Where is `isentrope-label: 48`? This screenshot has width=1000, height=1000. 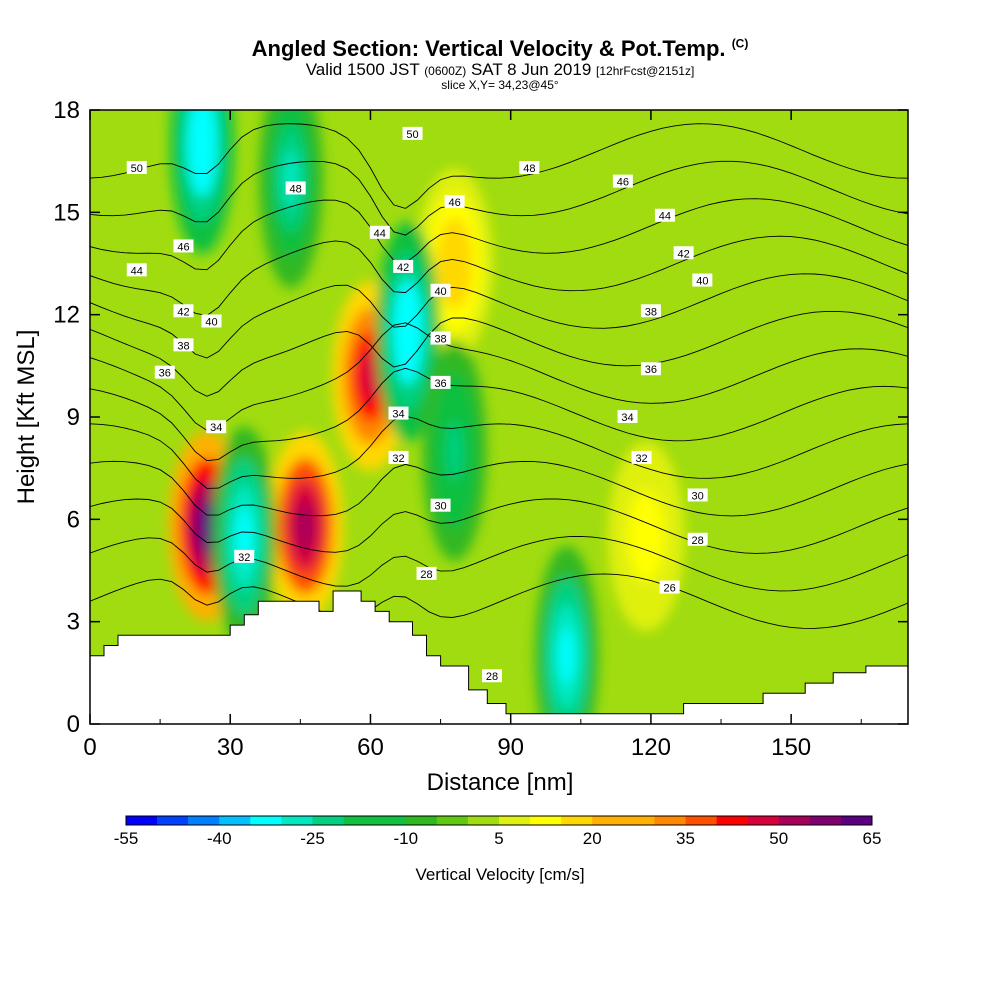
isentrope-label: 48 is located at coordinates (295, 188).